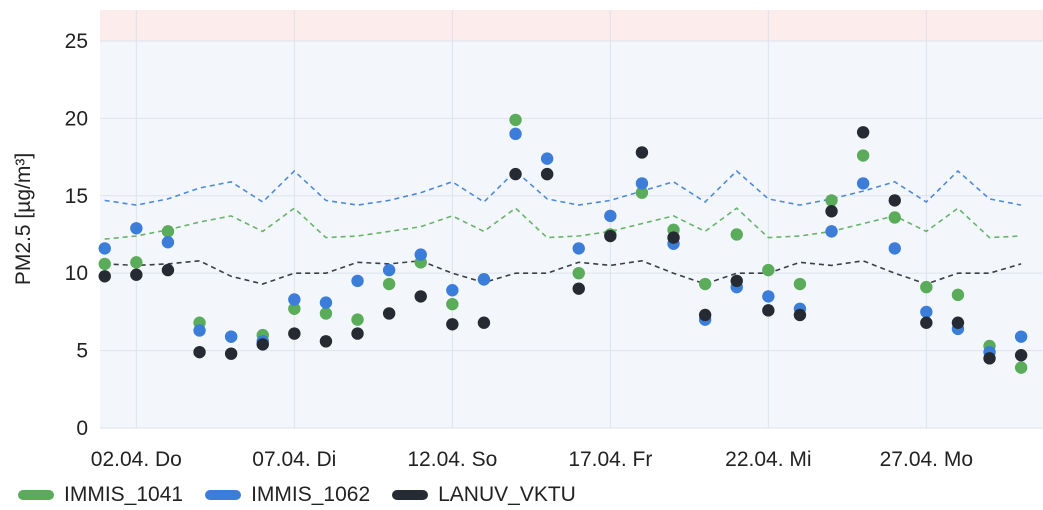 This screenshot has width=1043, height=510. I want to click on x-tick-label: 22.04. Mi, so click(768, 459).